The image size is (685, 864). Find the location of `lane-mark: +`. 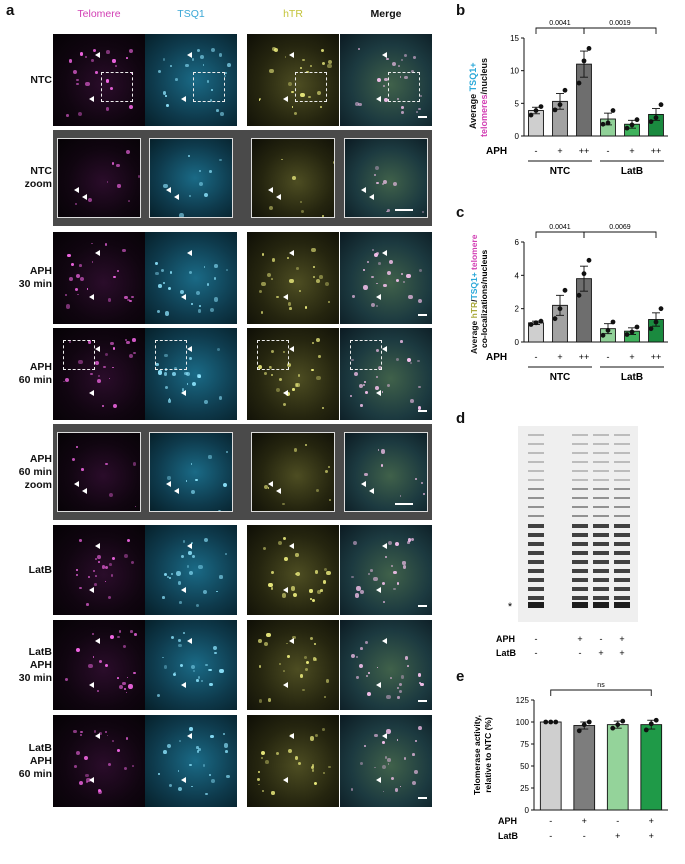

lane-mark: + is located at coordinates (621, 639).